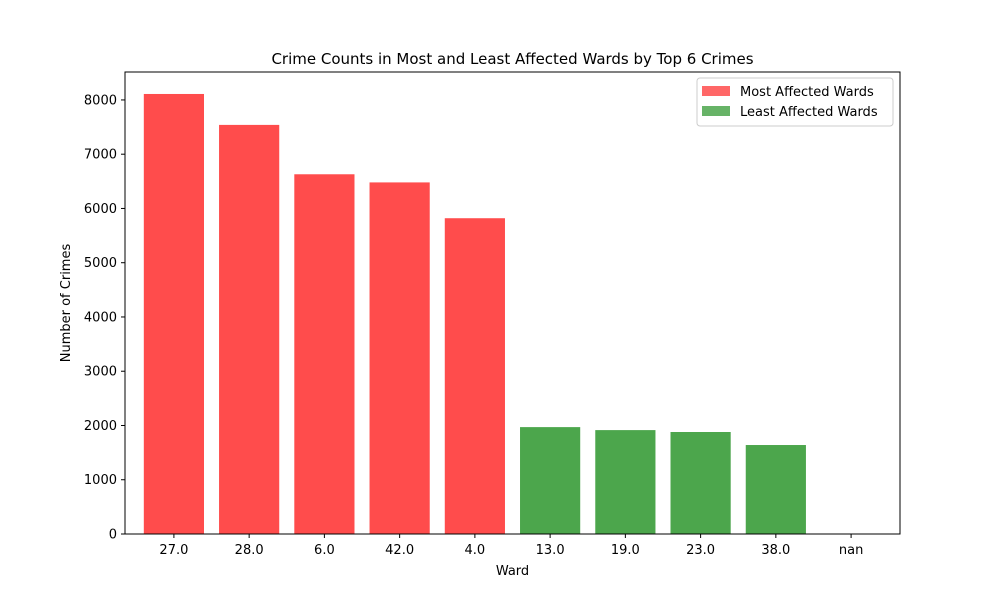 The height and width of the screenshot is (600, 1000). What do you see at coordinates (100, 317) in the screenshot?
I see `y-tick-label: 4000` at bounding box center [100, 317].